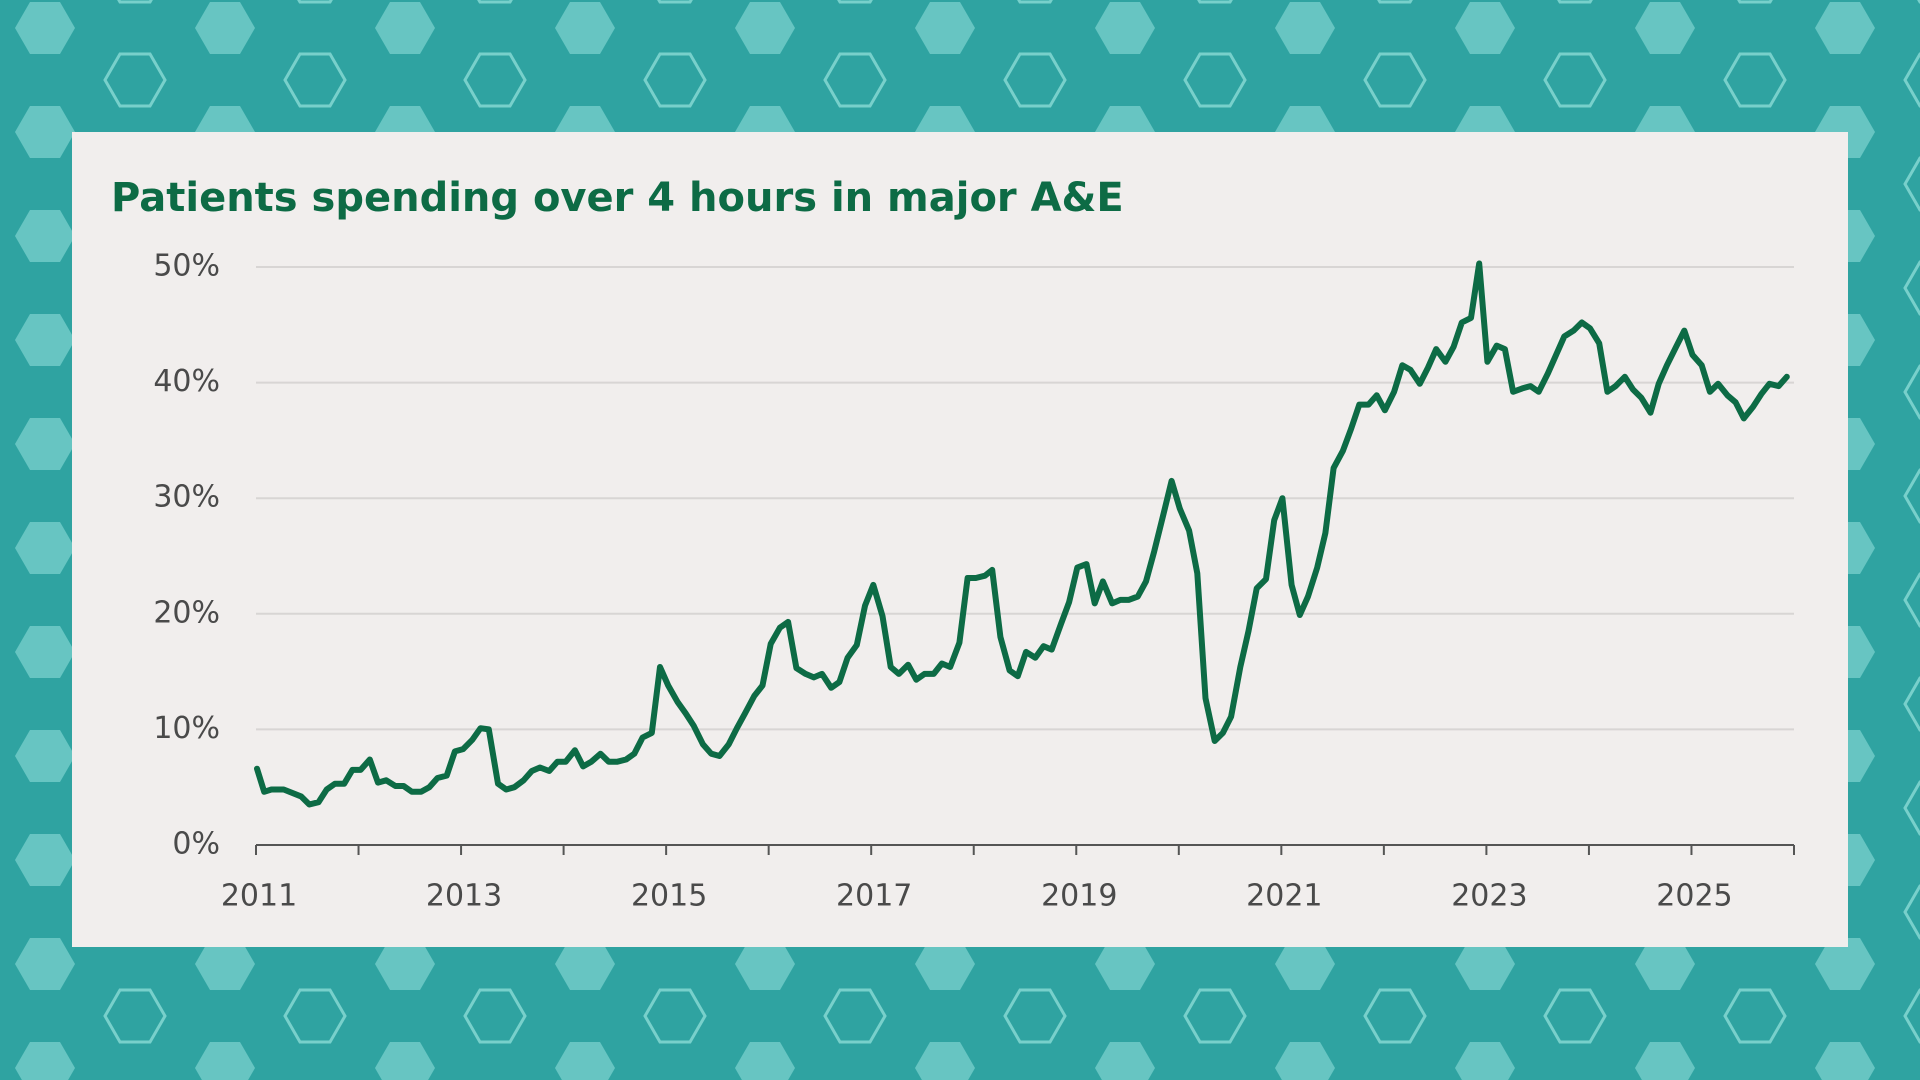  What do you see at coordinates (464, 896) in the screenshot?
I see `x-tick-label: 2013` at bounding box center [464, 896].